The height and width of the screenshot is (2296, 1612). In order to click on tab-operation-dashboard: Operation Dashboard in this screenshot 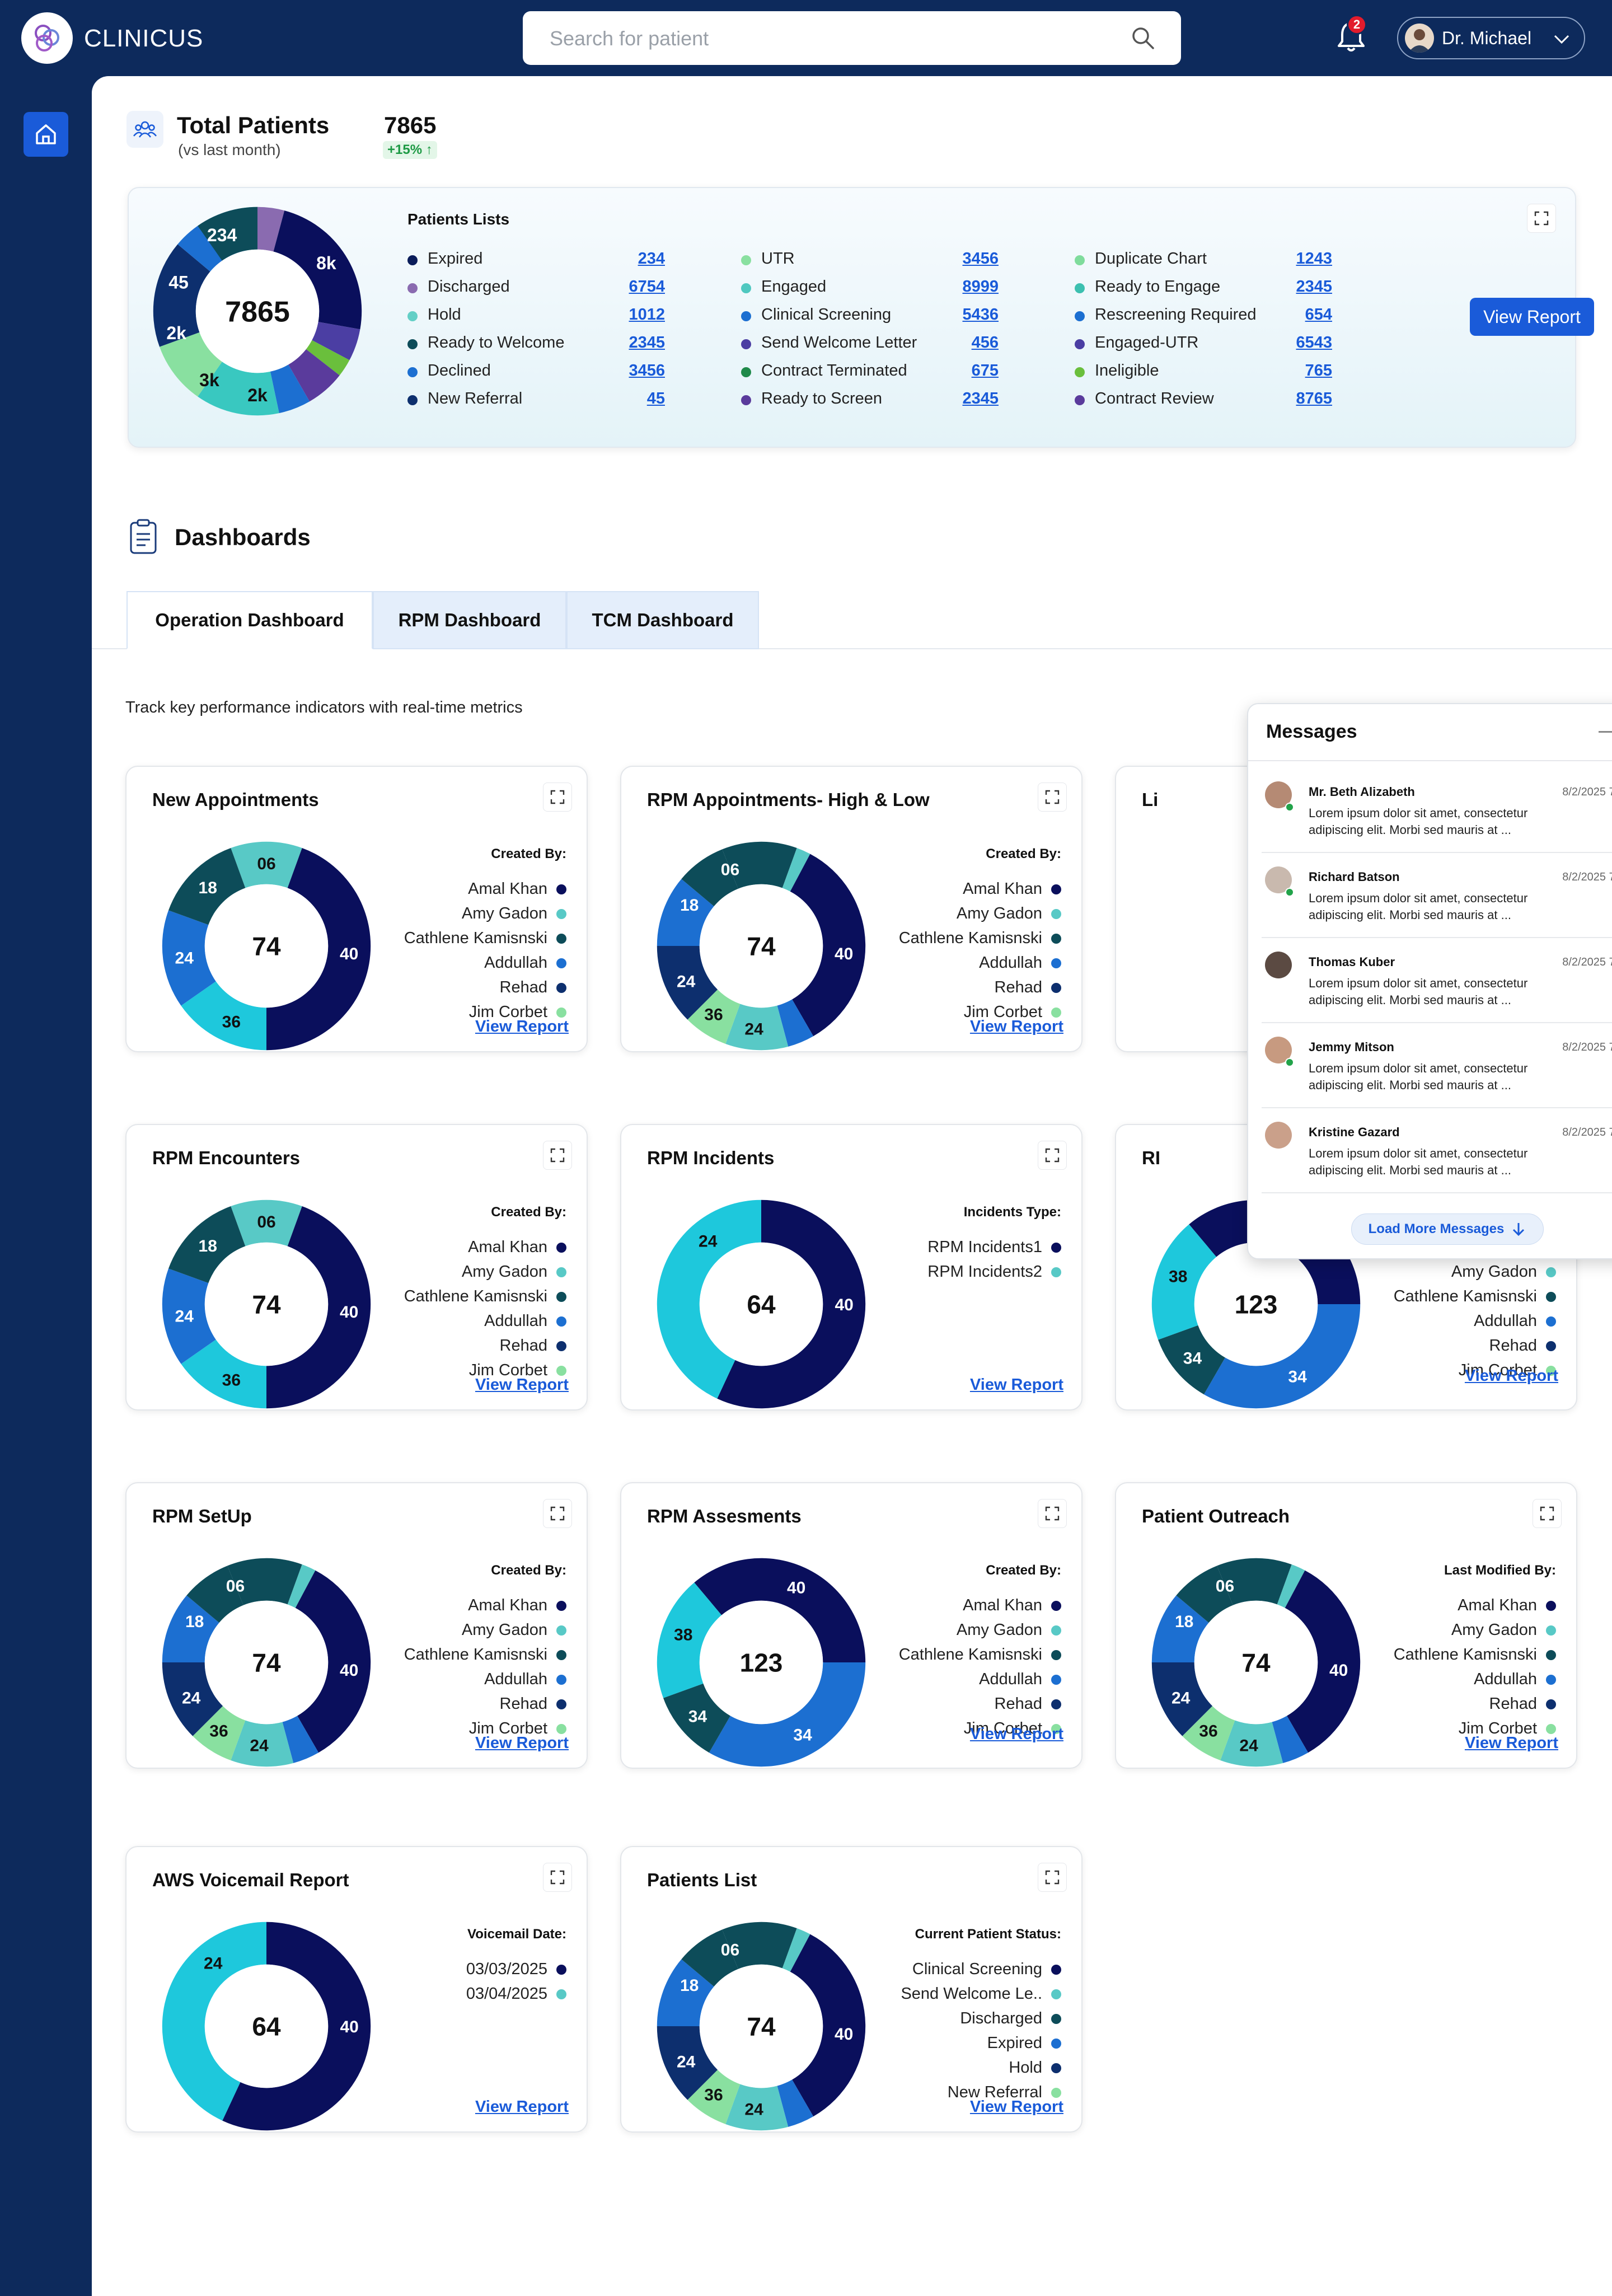, I will do `click(249, 620)`.